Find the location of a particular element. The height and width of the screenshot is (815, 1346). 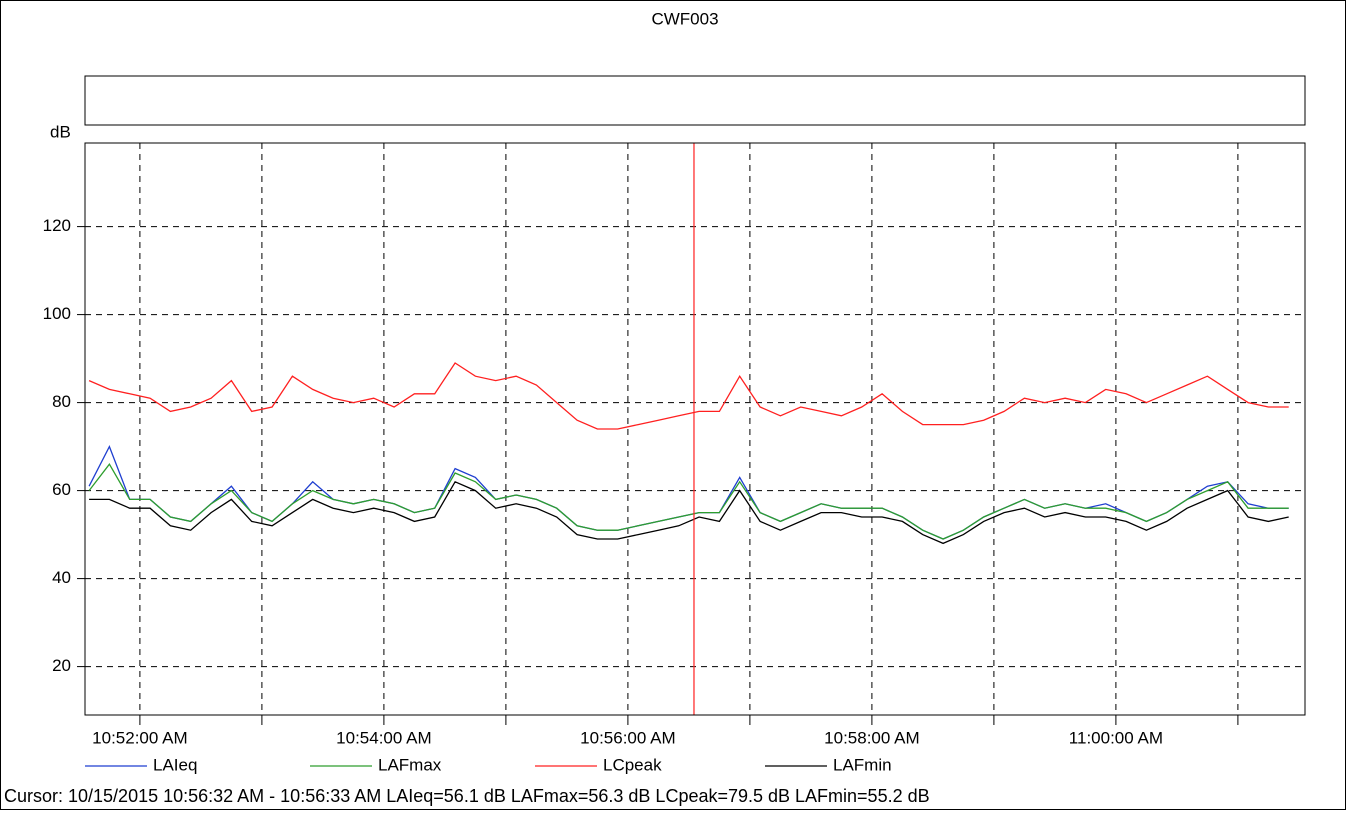

legend-label: LAFmax is located at coordinates (410, 764).